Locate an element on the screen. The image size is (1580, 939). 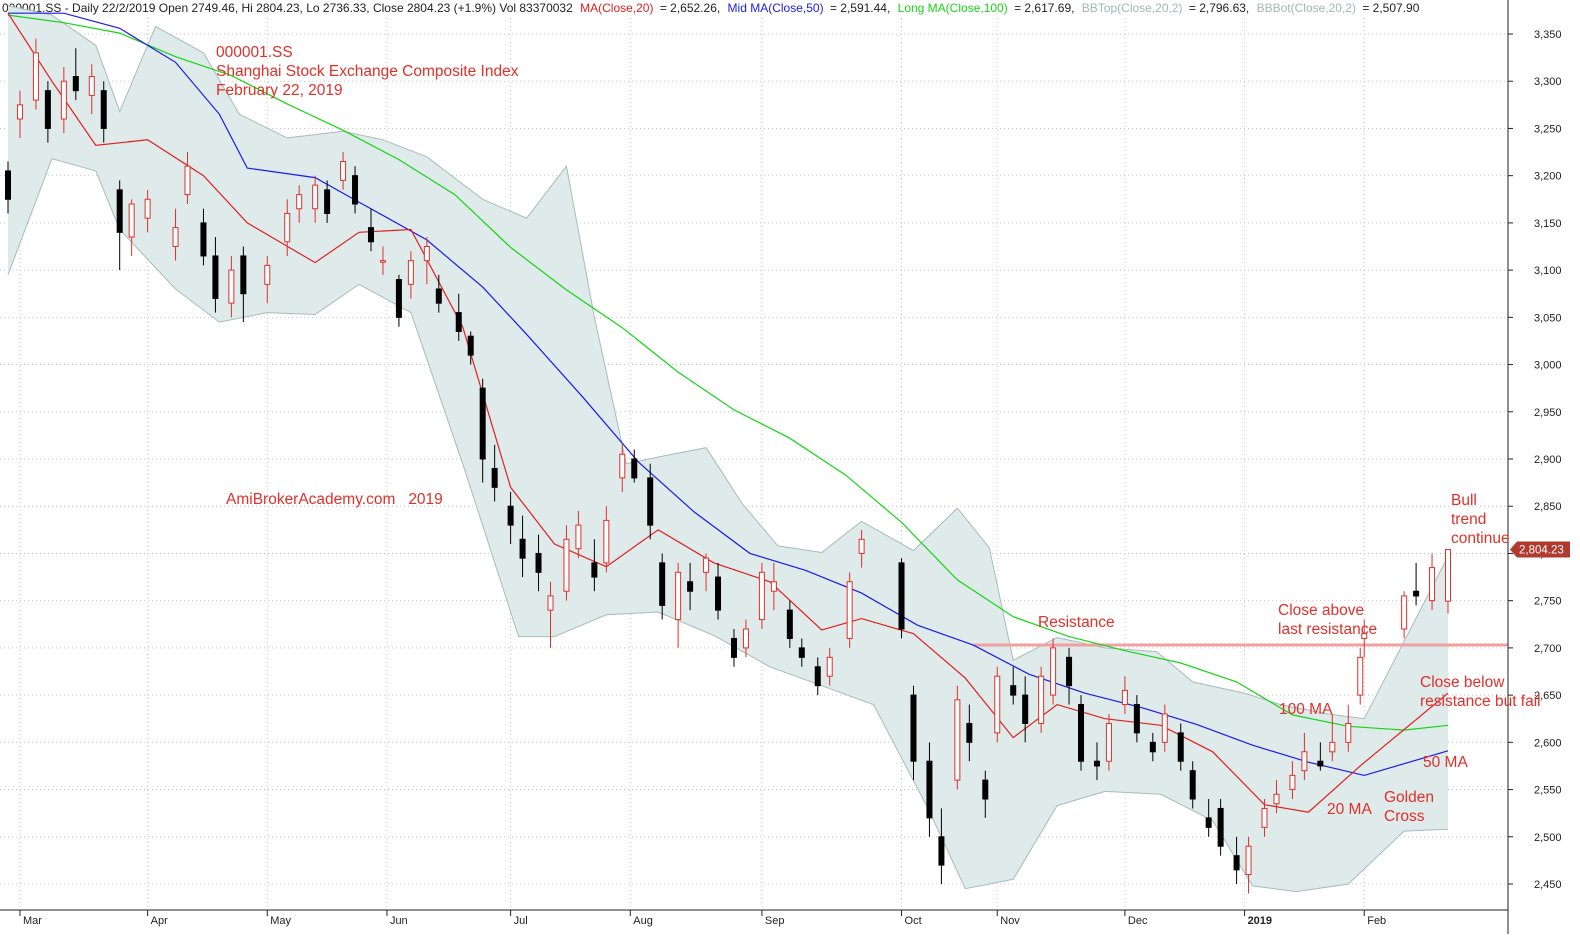
y-tick-label: 3,200 is located at coordinates (1548, 177).